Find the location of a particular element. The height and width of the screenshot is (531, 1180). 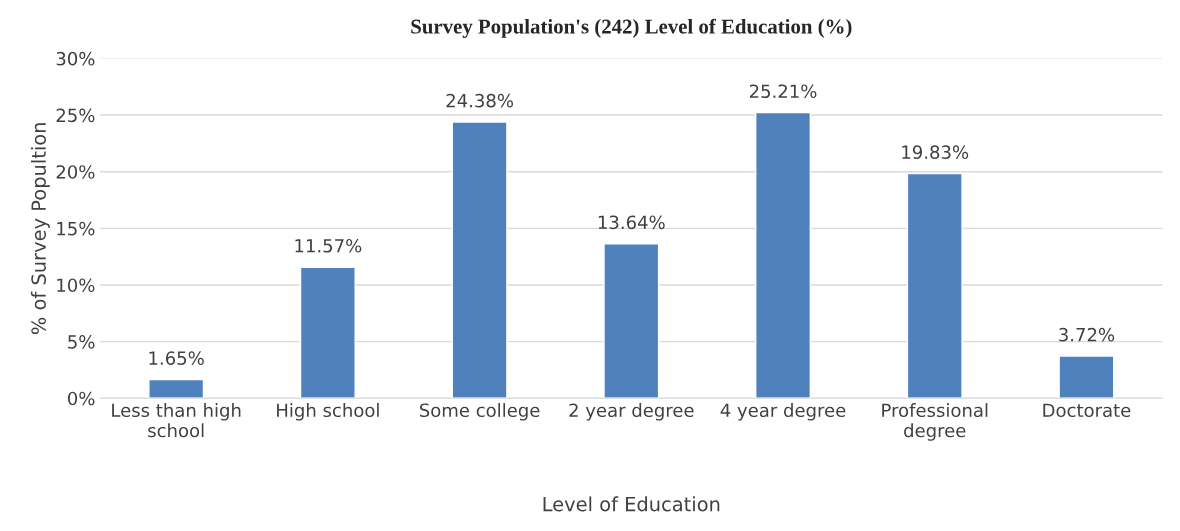

data-label: 13.64% is located at coordinates (631, 222).